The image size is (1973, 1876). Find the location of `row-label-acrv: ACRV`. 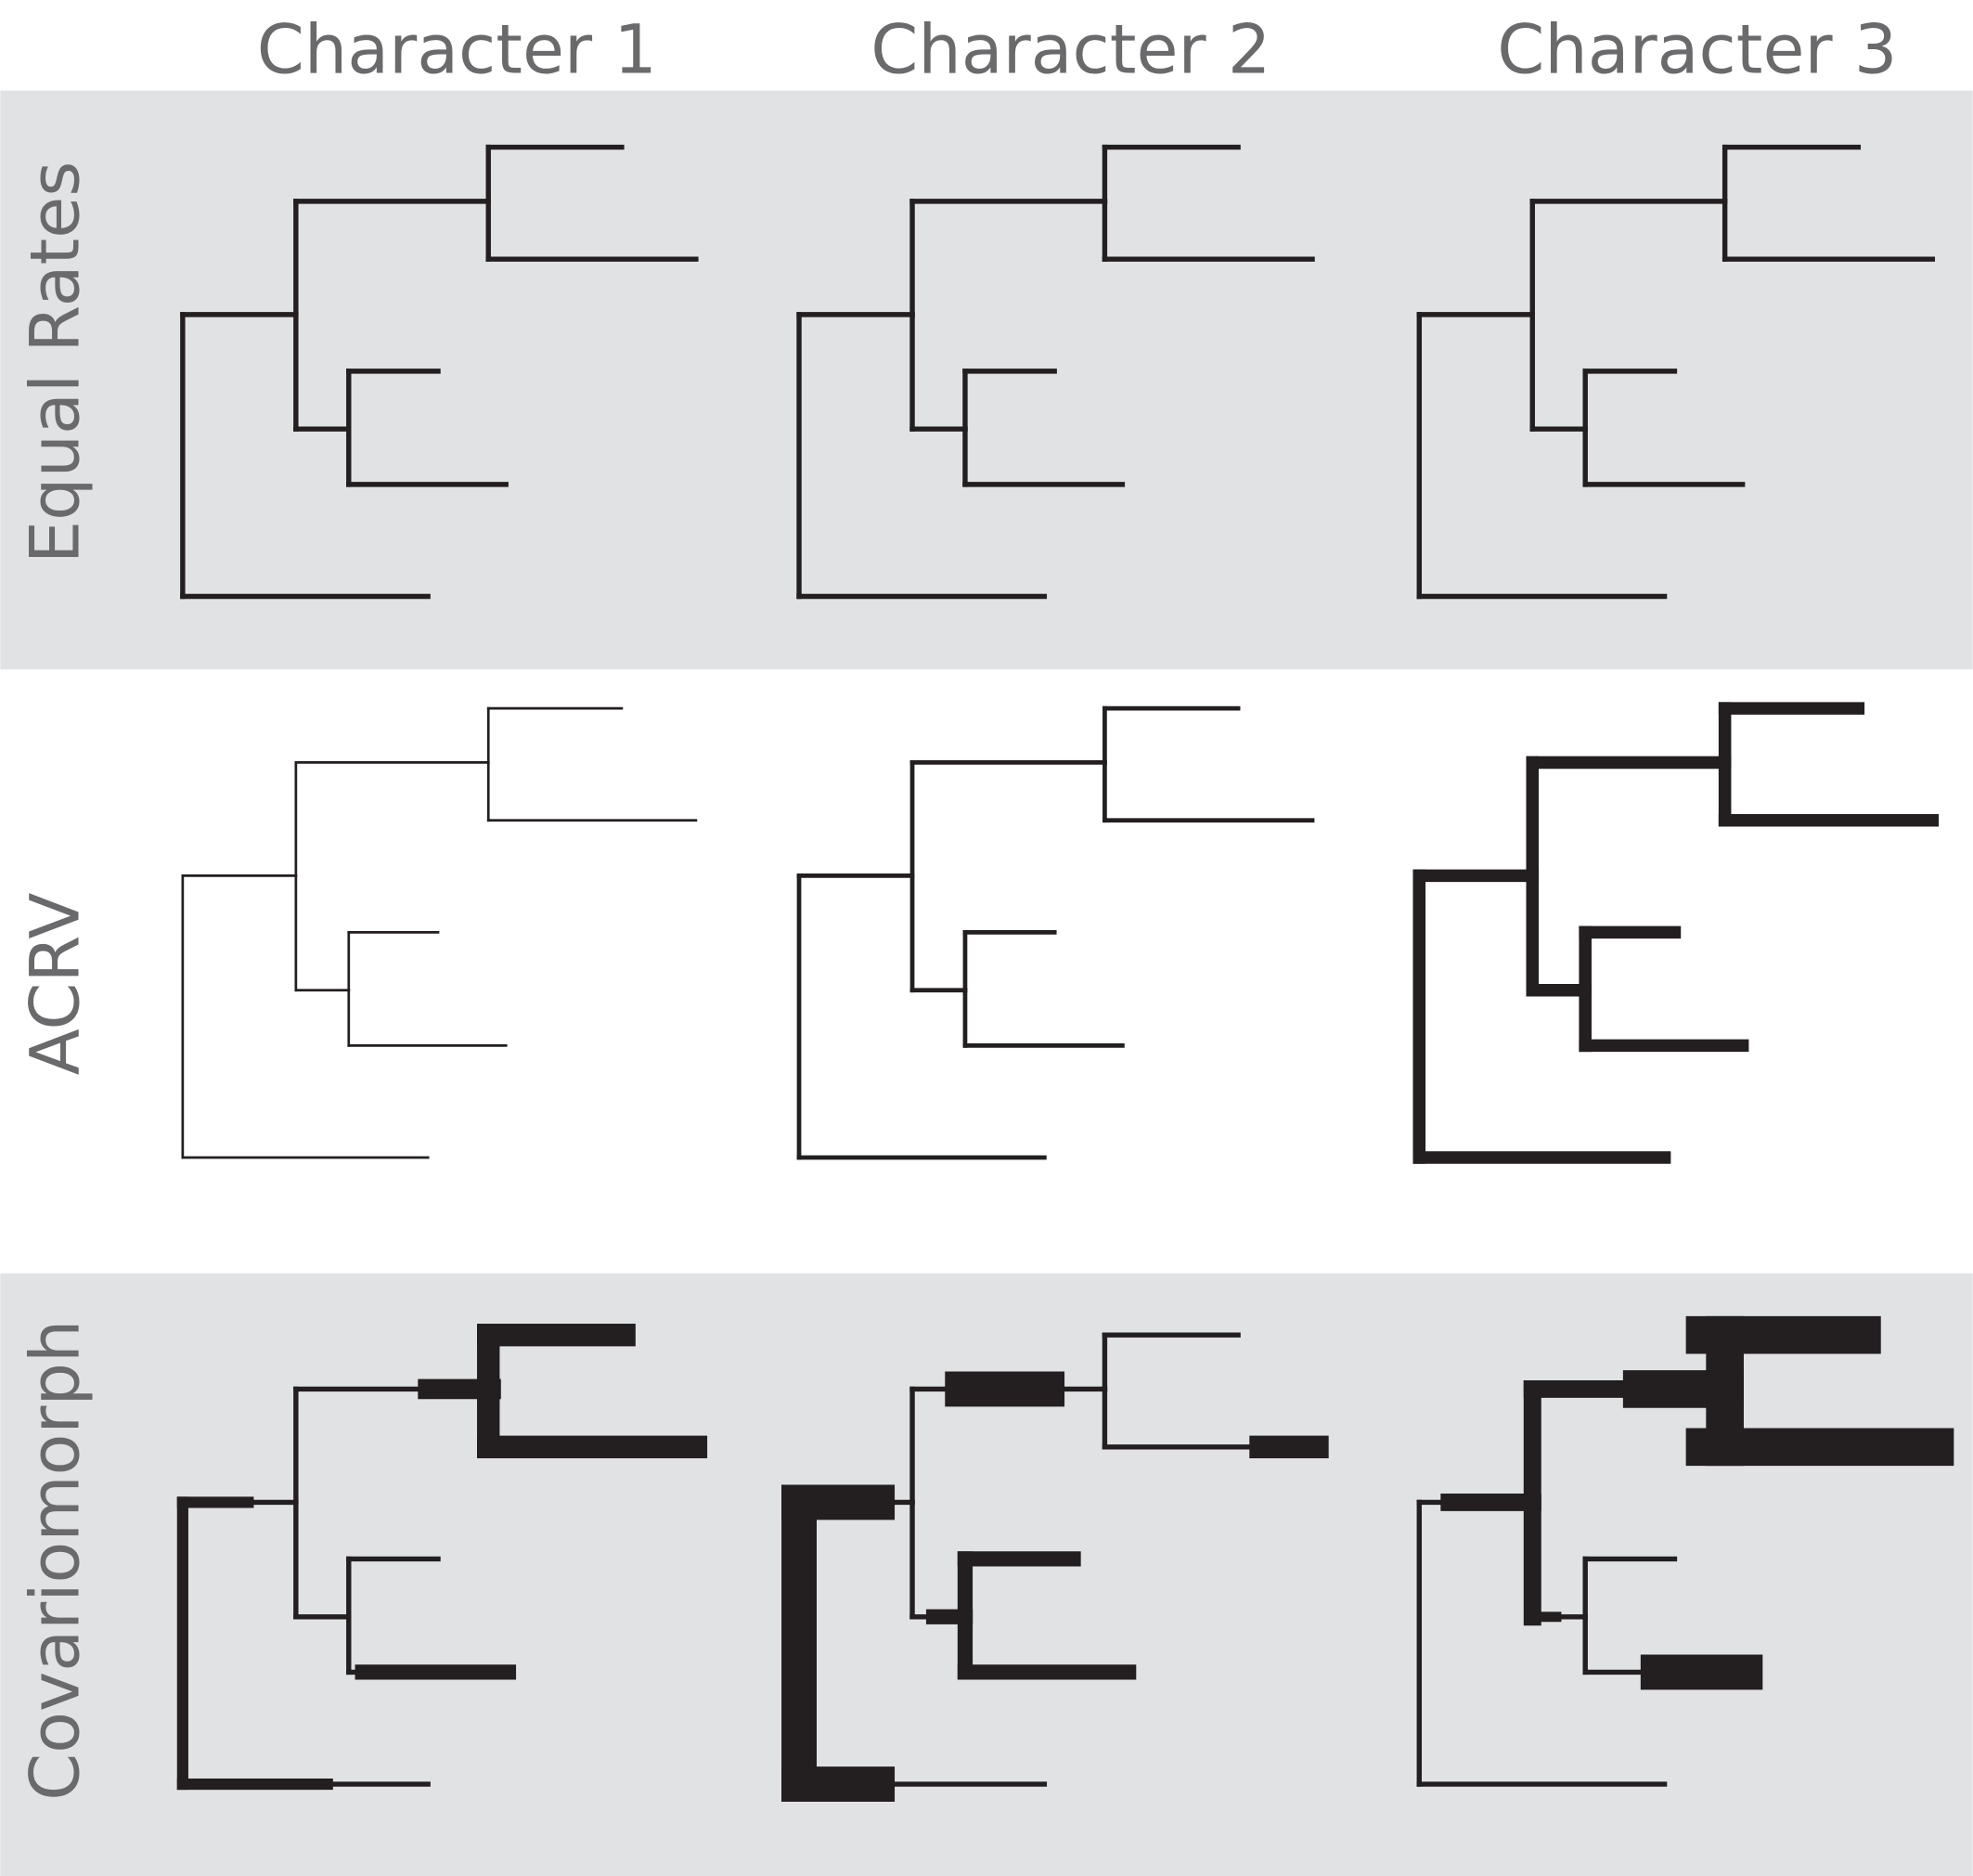

row-label-acrv: ACRV is located at coordinates (56, 984).